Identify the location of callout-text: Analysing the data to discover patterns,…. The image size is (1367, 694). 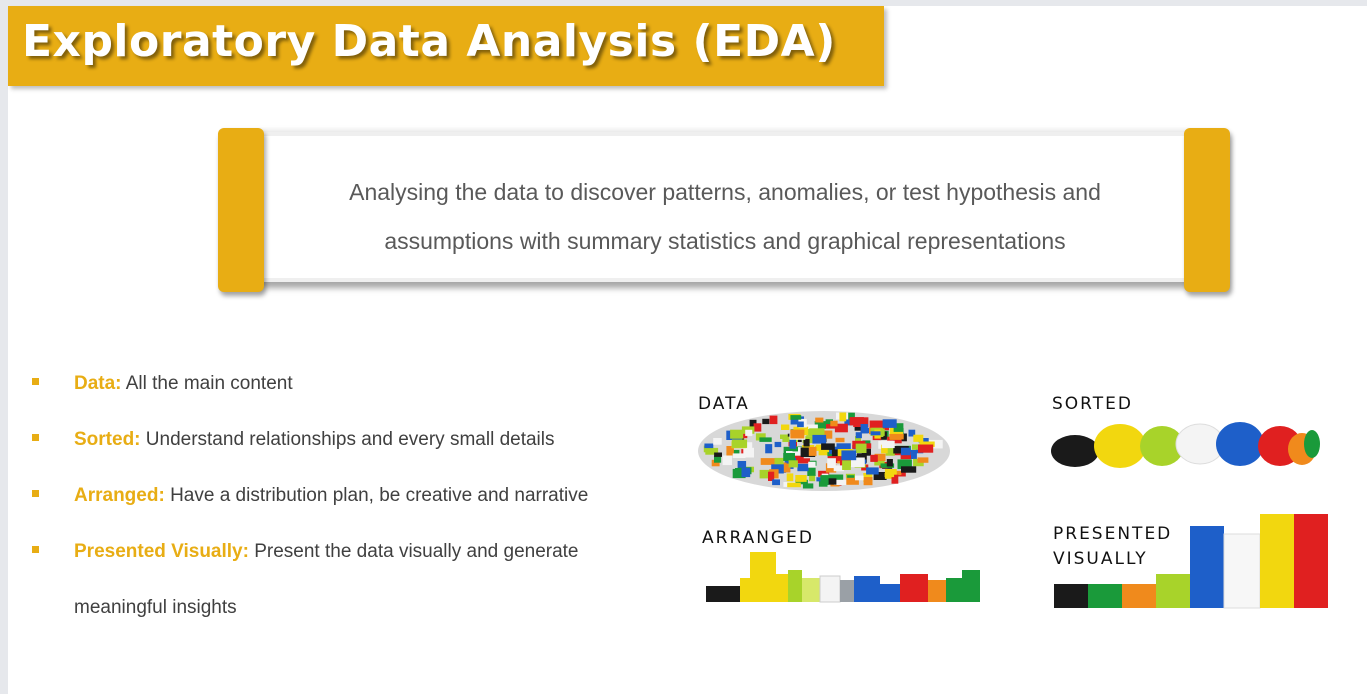
(725, 217).